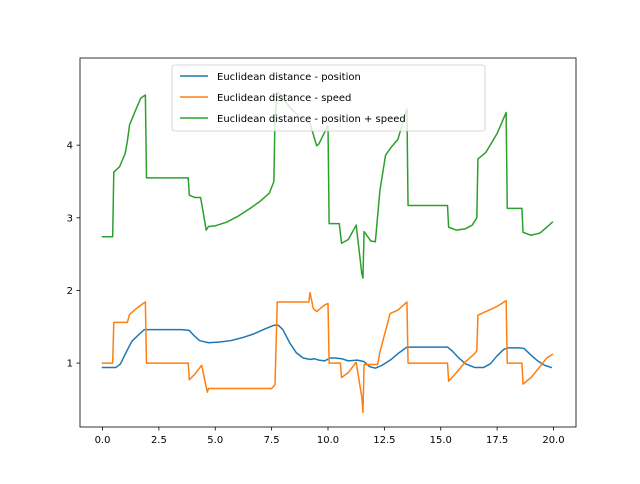 The height and width of the screenshot is (484, 640). Describe the element at coordinates (70, 364) in the screenshot. I see `y-tick-label: 1` at that location.